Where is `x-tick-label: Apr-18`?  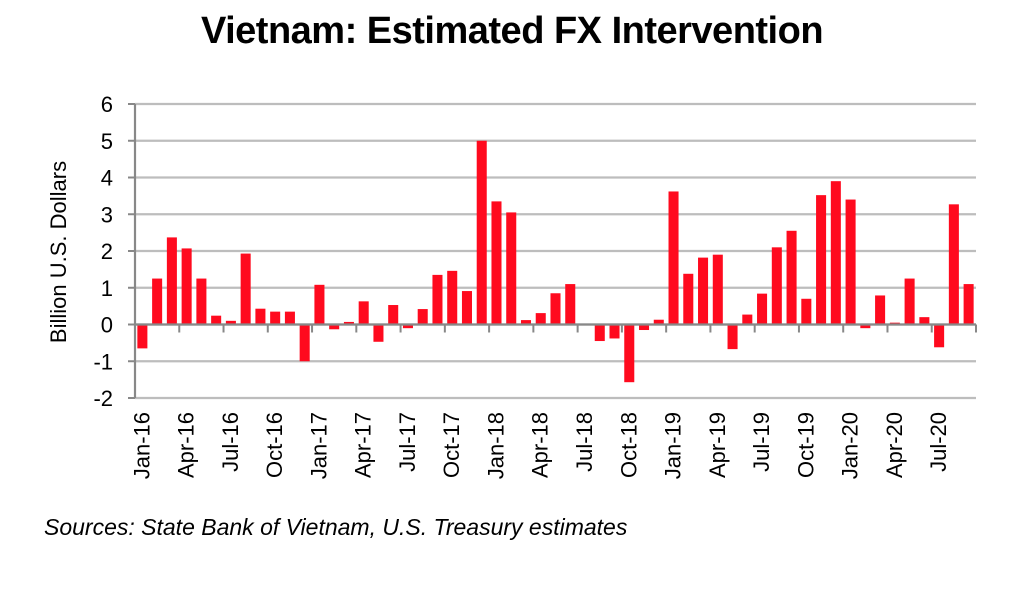 x-tick-label: Apr-18 is located at coordinates (540, 445).